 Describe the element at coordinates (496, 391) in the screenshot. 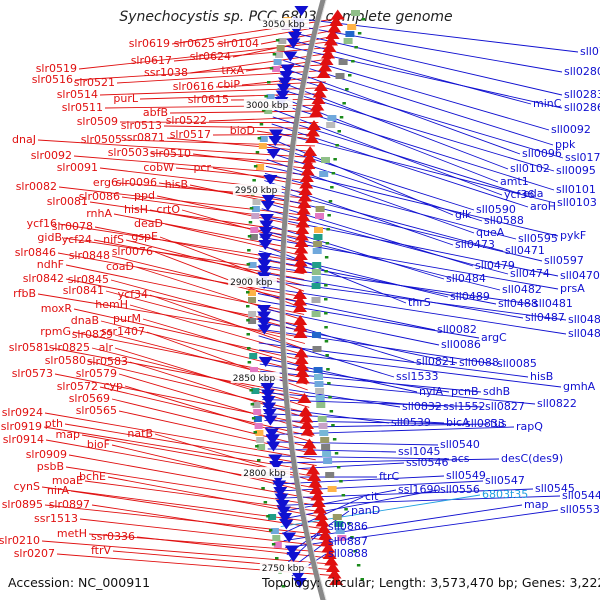

I see `reverse-gene-label: sdhB` at that location.